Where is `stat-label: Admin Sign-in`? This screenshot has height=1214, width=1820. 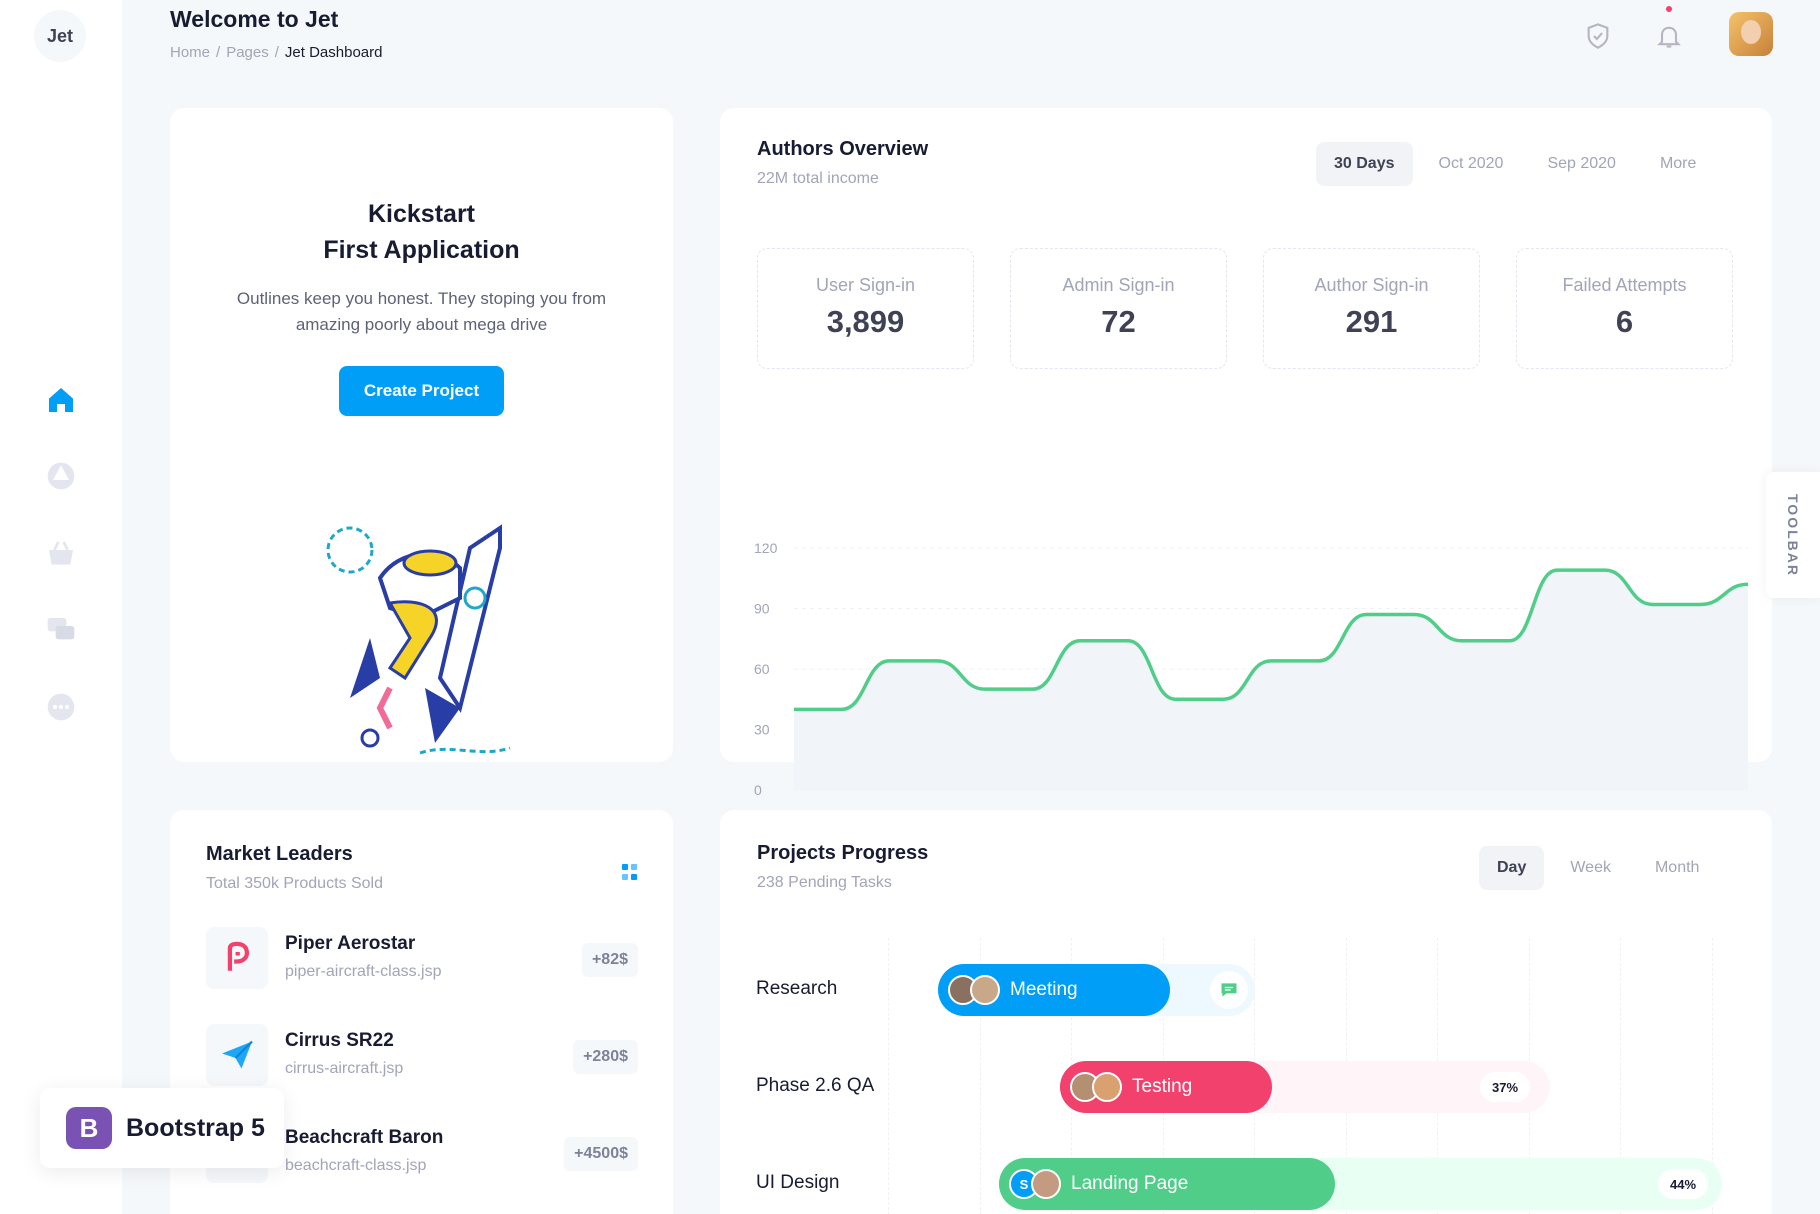
stat-label: Admin Sign-in is located at coordinates (1118, 285).